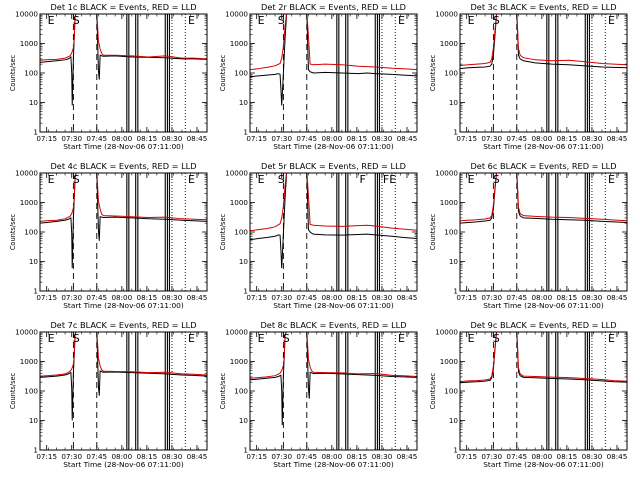 The image size is (640, 480). What do you see at coordinates (363, 179) in the screenshot?
I see `event-marker-label: F` at bounding box center [363, 179].